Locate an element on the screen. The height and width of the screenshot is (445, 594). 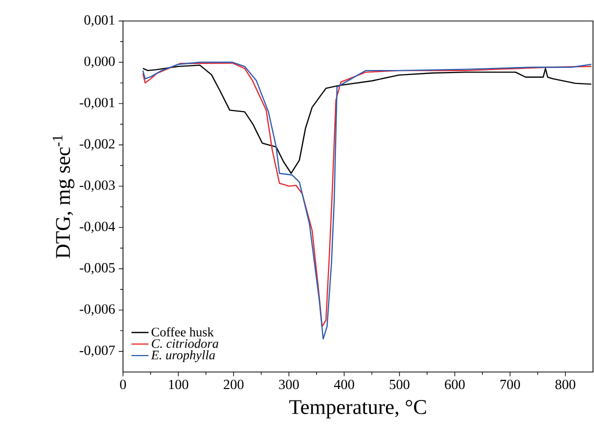
y-tick-label: -0,001 is located at coordinates (97, 104).